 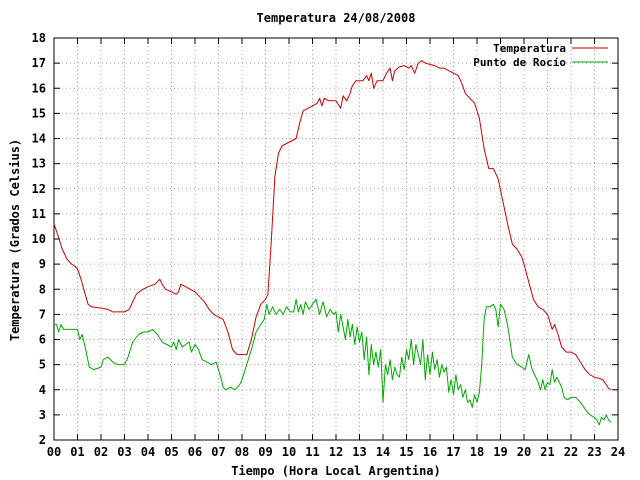 What do you see at coordinates (39, 139) in the screenshot?
I see `y-tick-label: 14` at bounding box center [39, 139].